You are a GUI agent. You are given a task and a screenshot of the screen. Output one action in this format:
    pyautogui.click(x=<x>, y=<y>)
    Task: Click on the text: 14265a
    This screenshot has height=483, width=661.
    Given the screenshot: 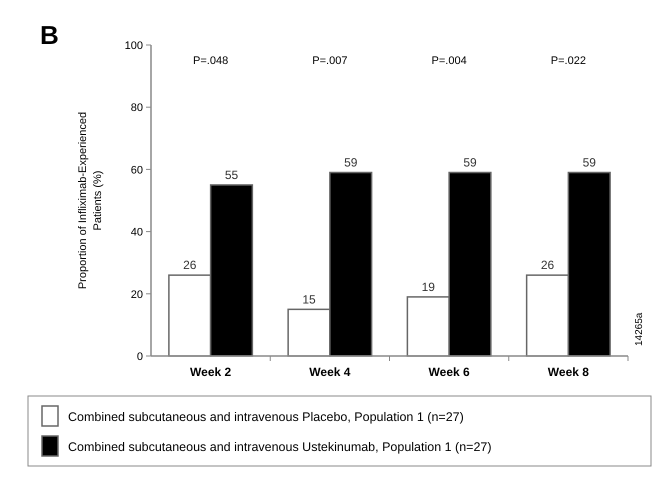 What is the action you would take?
    pyautogui.click(x=639, y=329)
    